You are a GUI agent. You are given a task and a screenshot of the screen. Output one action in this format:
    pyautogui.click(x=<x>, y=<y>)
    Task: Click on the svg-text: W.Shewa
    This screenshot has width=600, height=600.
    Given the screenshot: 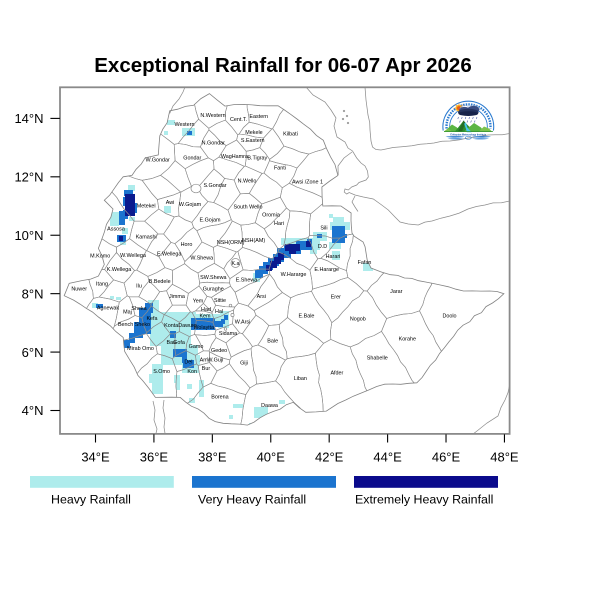 What is the action you would take?
    pyautogui.click(x=201, y=258)
    